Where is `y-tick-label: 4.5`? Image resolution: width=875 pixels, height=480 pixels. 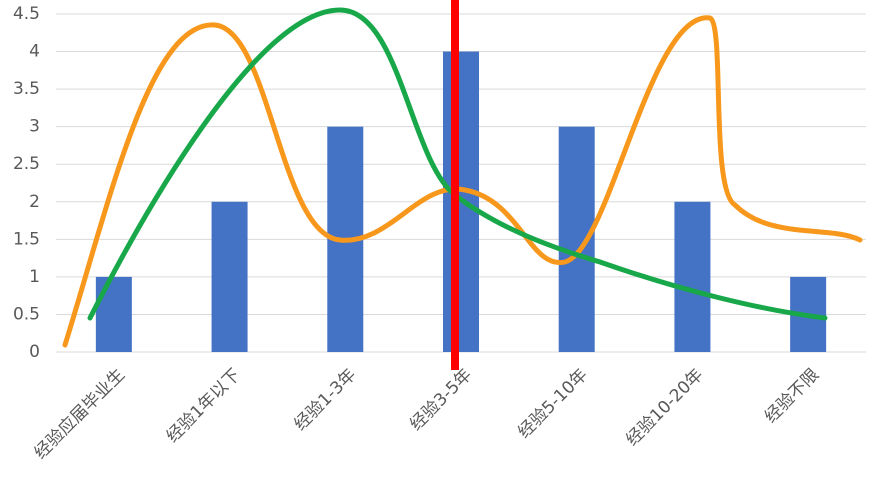 y-tick-label: 4.5 is located at coordinates (26, 14).